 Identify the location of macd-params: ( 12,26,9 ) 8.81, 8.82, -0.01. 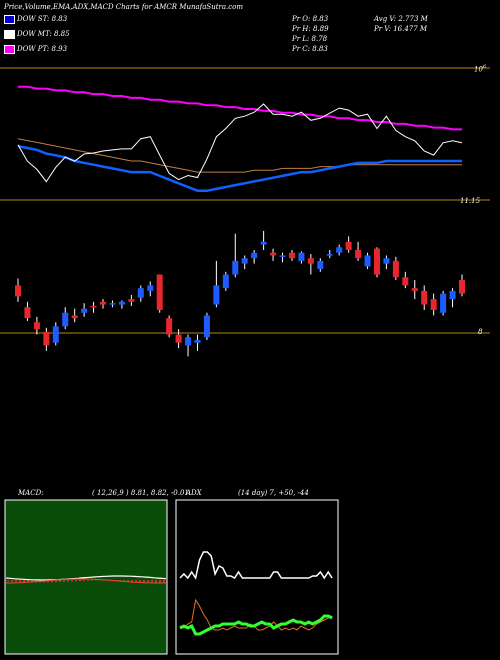
(140, 493).